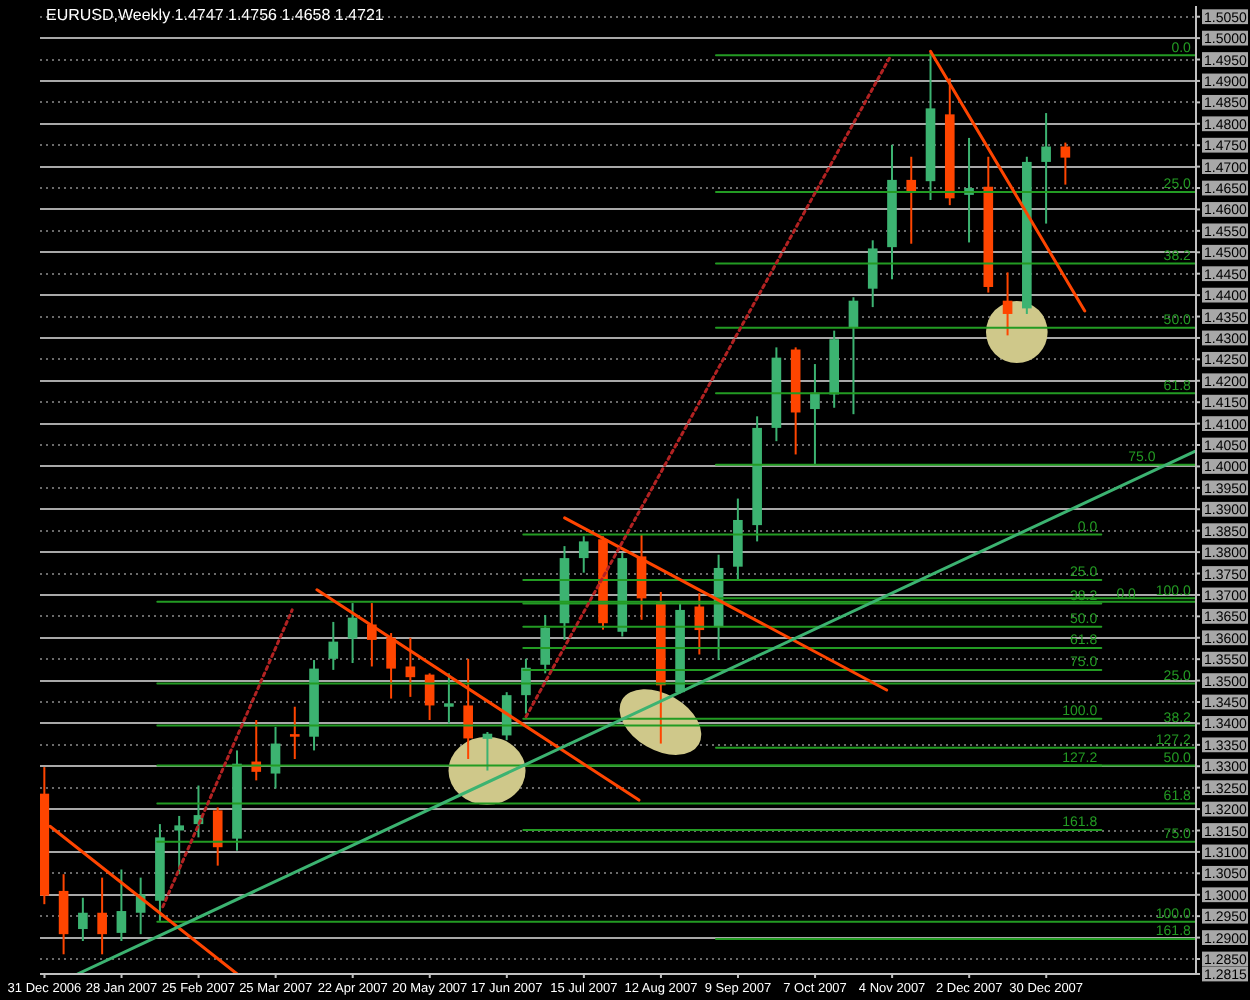  I want to click on chart-title: EURUSD,Weekly 1.4747 1.4756 1.4658 1.4721, so click(215, 15).